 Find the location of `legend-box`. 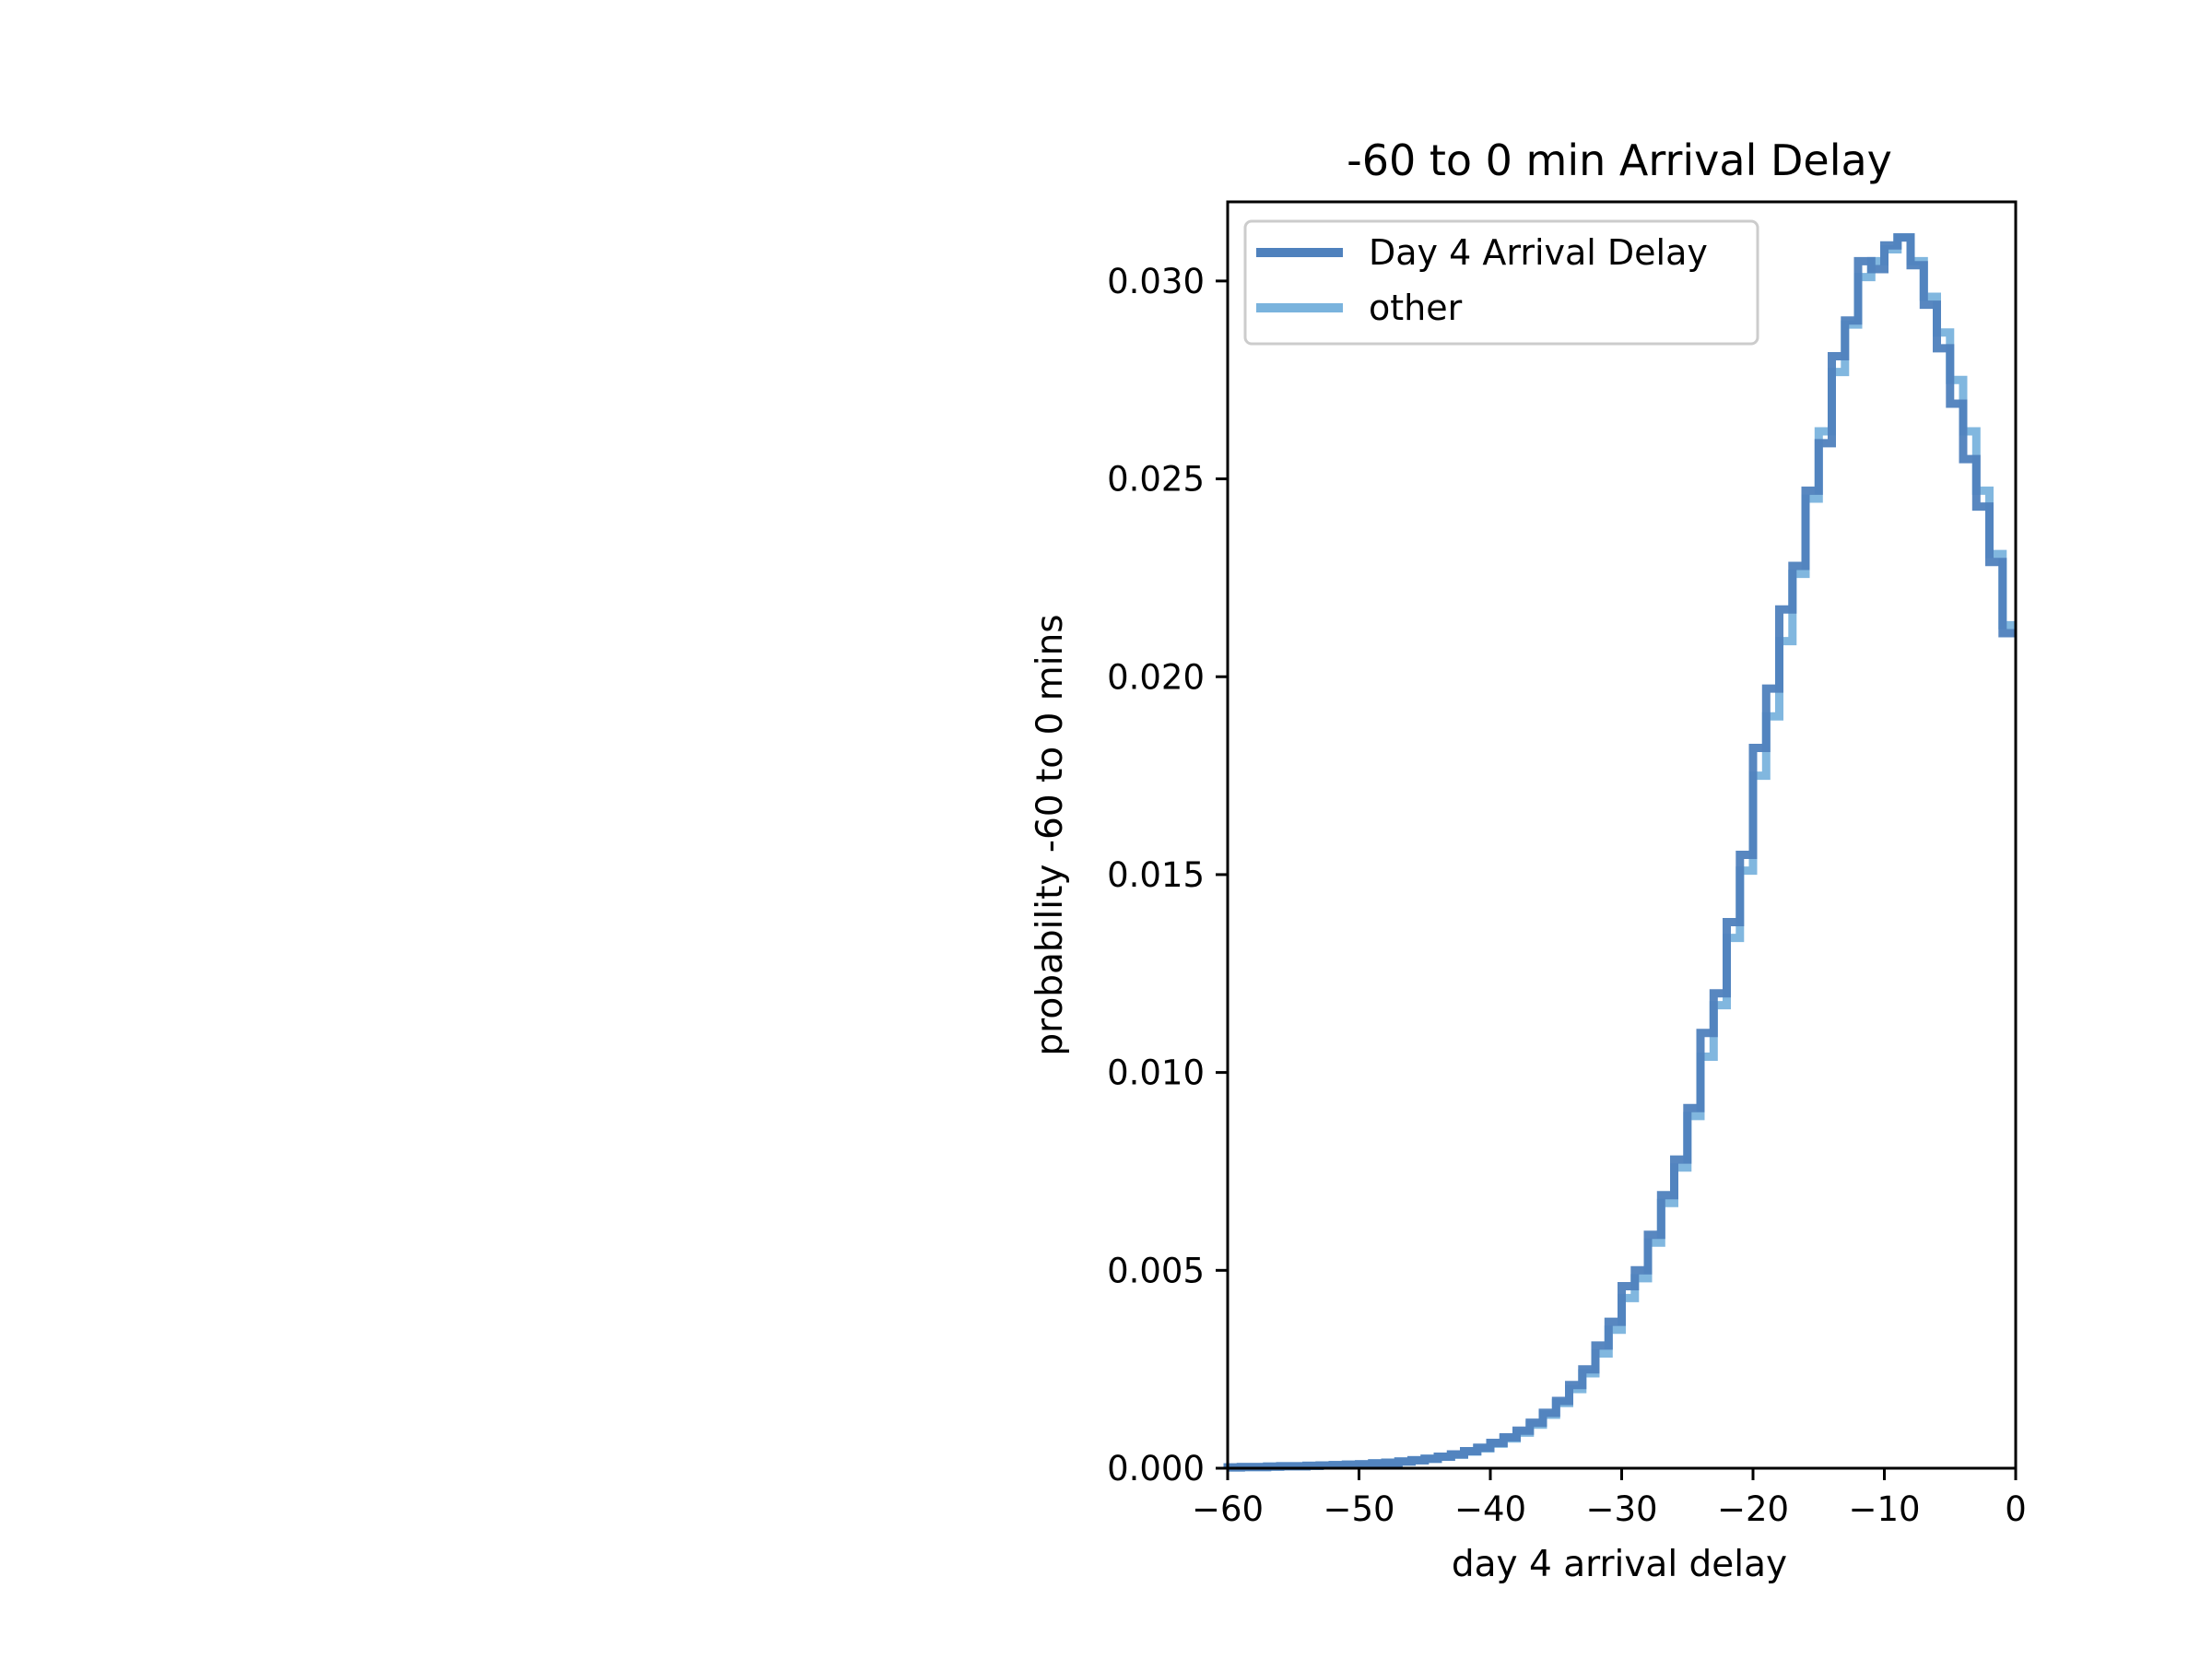

legend-box is located at coordinates (1501, 282).